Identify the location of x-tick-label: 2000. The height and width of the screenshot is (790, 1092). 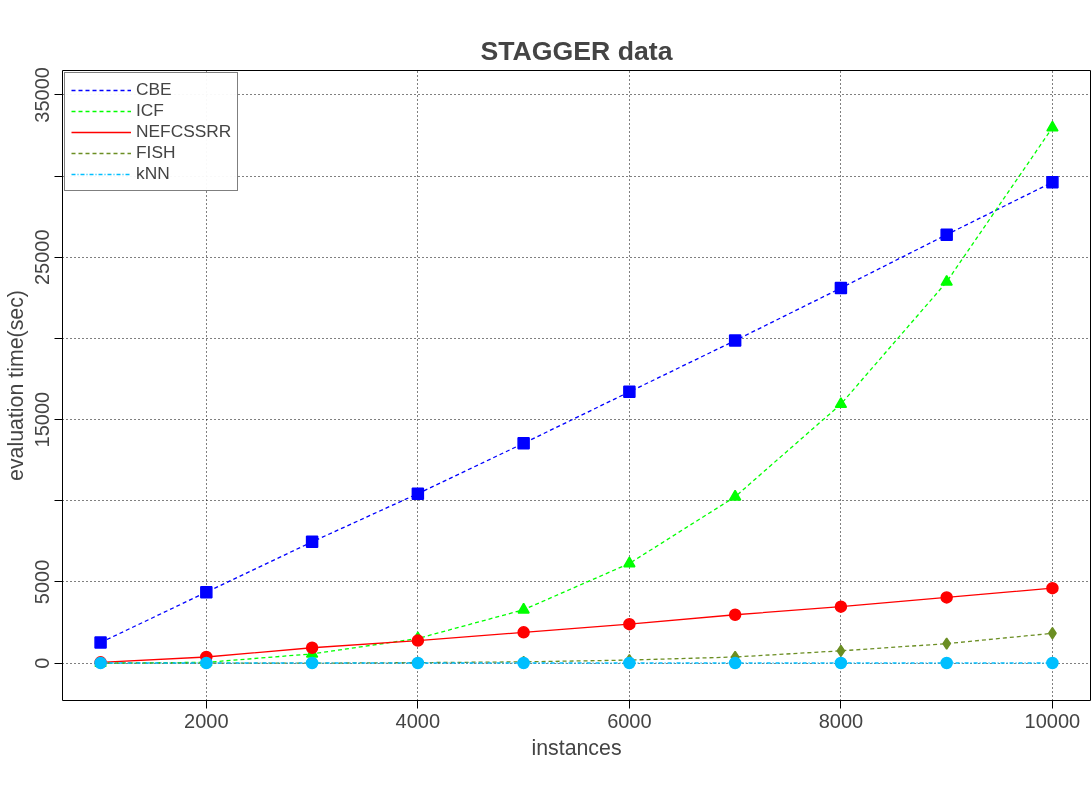
(206, 720).